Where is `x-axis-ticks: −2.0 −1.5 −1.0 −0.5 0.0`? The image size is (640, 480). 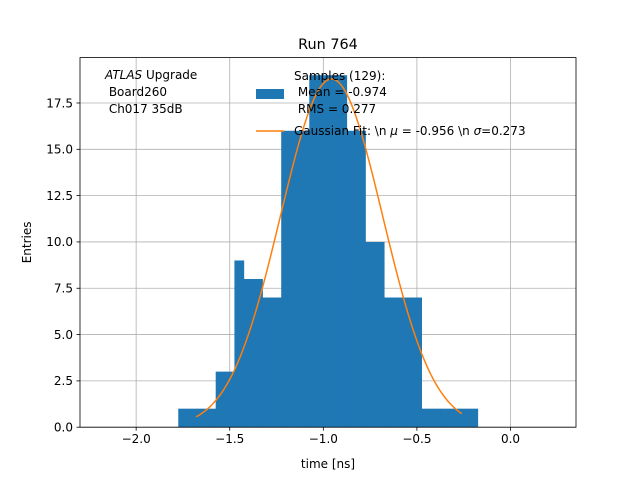 x-axis-ticks: −2.0 −1.5 −1.0 −0.5 0.0 is located at coordinates (321, 436).